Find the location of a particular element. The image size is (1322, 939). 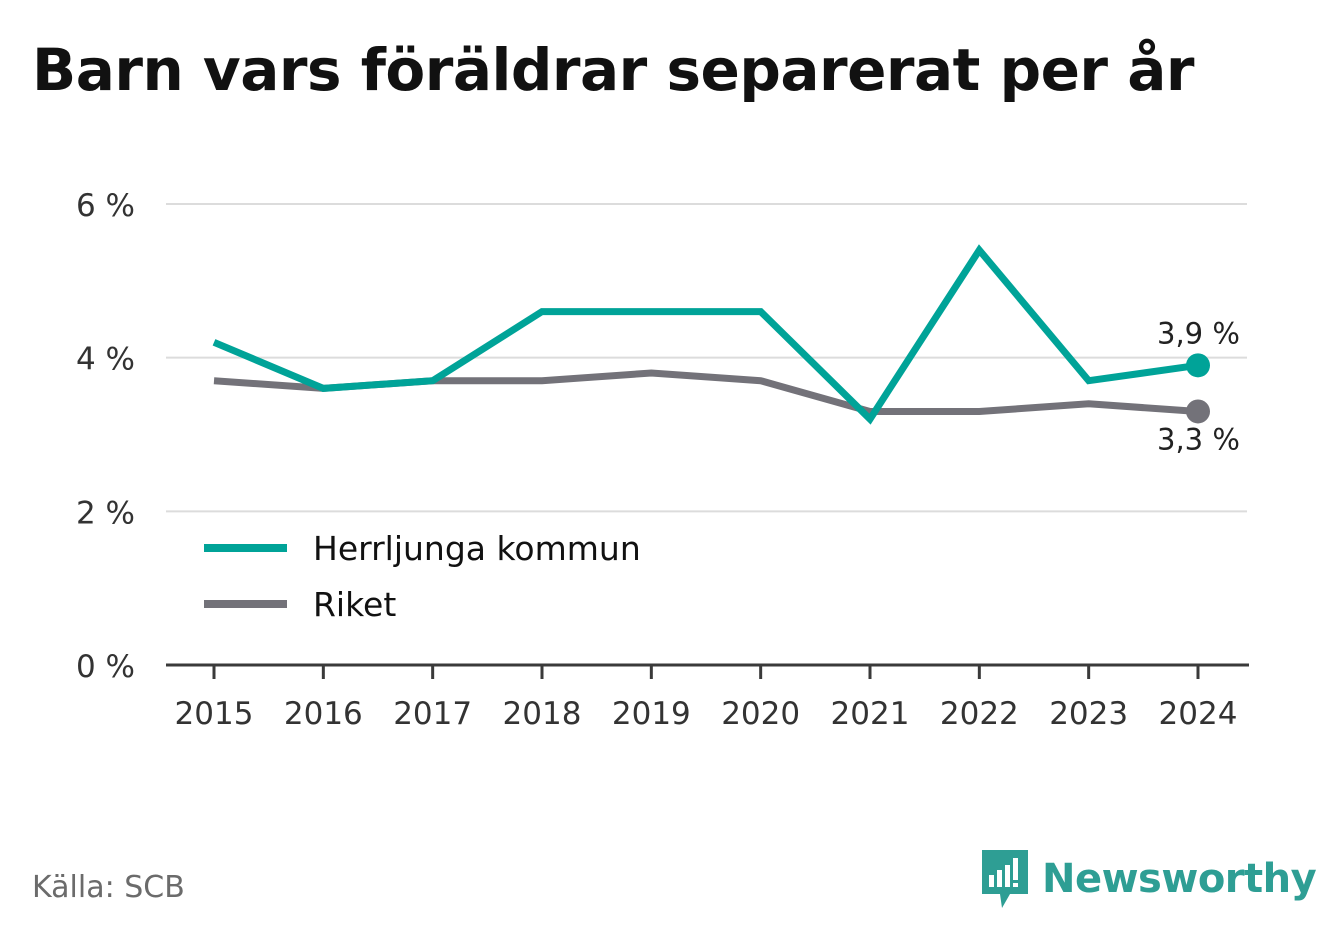

y-tick-label: 0 % is located at coordinates (105, 667).